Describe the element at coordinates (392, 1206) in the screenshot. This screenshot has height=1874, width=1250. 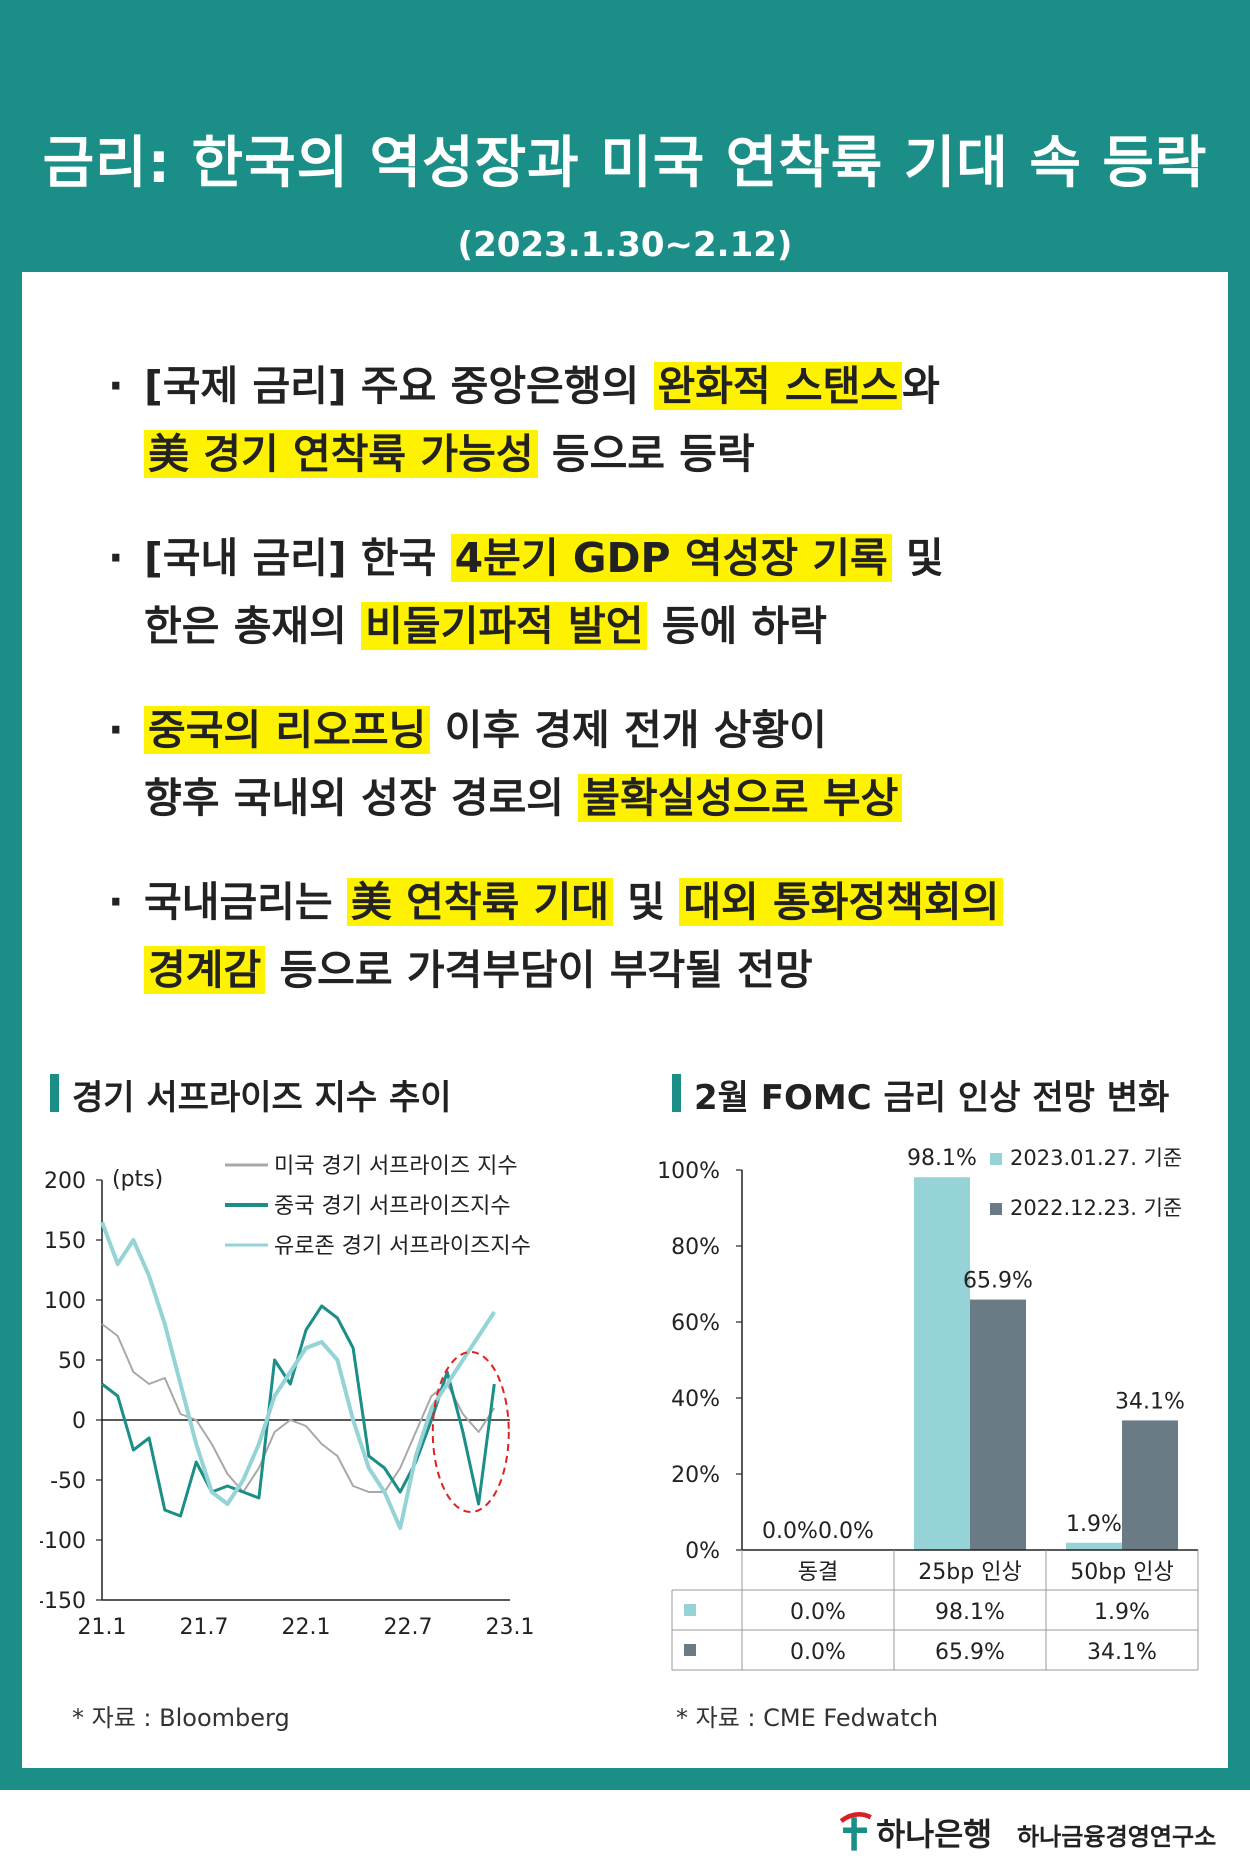
I see `legend-label: 중국 경기 서프라이즈지수` at that location.